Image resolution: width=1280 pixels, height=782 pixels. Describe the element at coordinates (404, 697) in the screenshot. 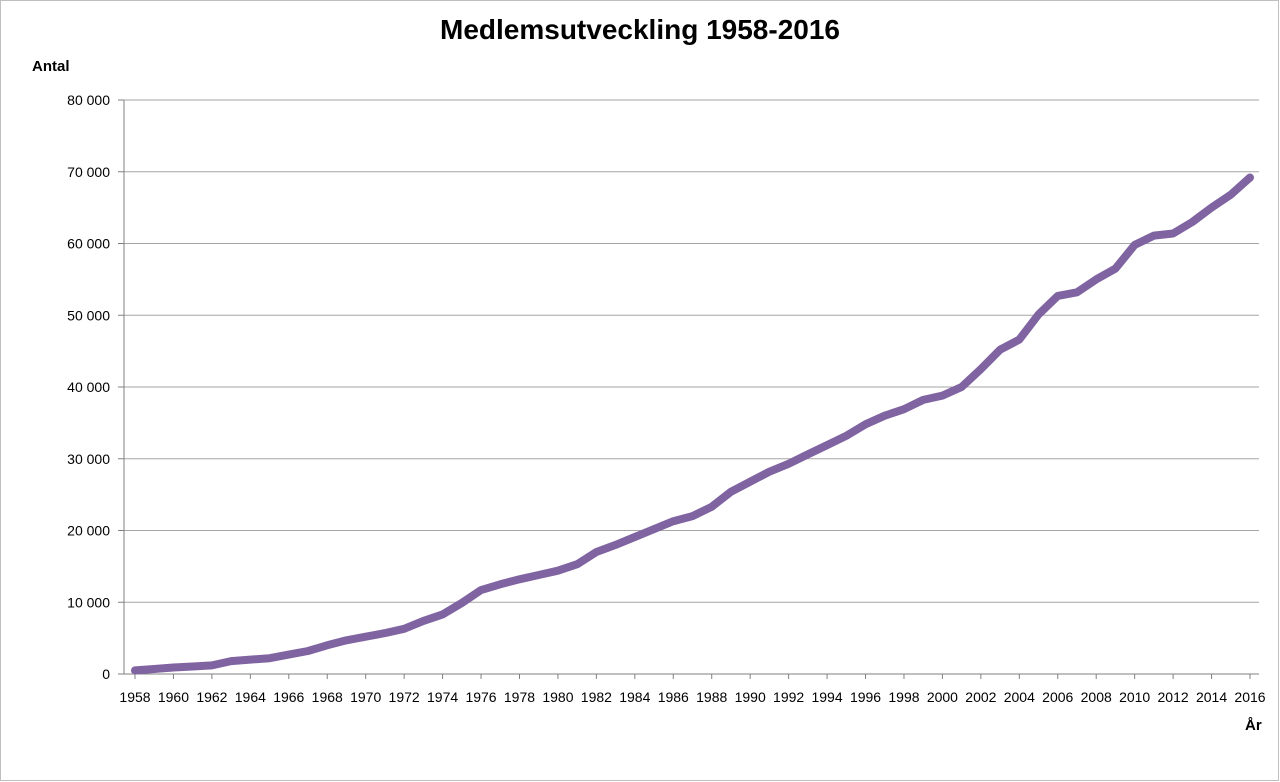

I see `x-tick-label: 1972` at that location.